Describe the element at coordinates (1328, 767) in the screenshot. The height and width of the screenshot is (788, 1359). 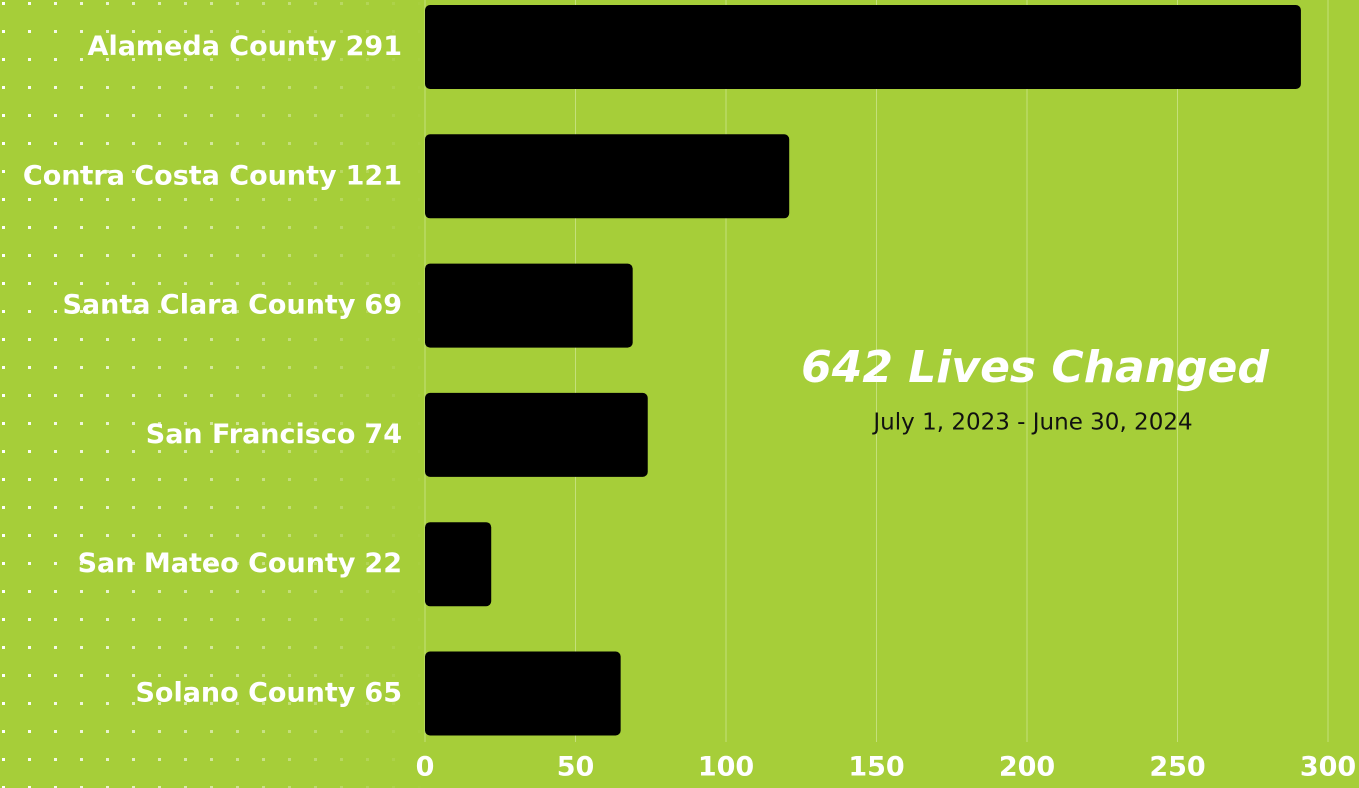
I see `x-tick-label: 300` at that location.